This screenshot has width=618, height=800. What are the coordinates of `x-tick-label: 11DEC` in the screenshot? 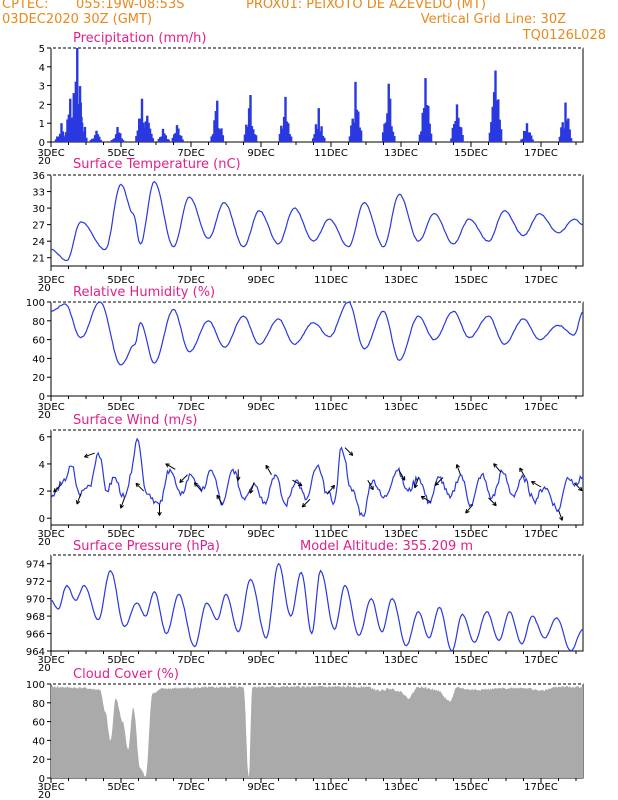 It's located at (331, 660).